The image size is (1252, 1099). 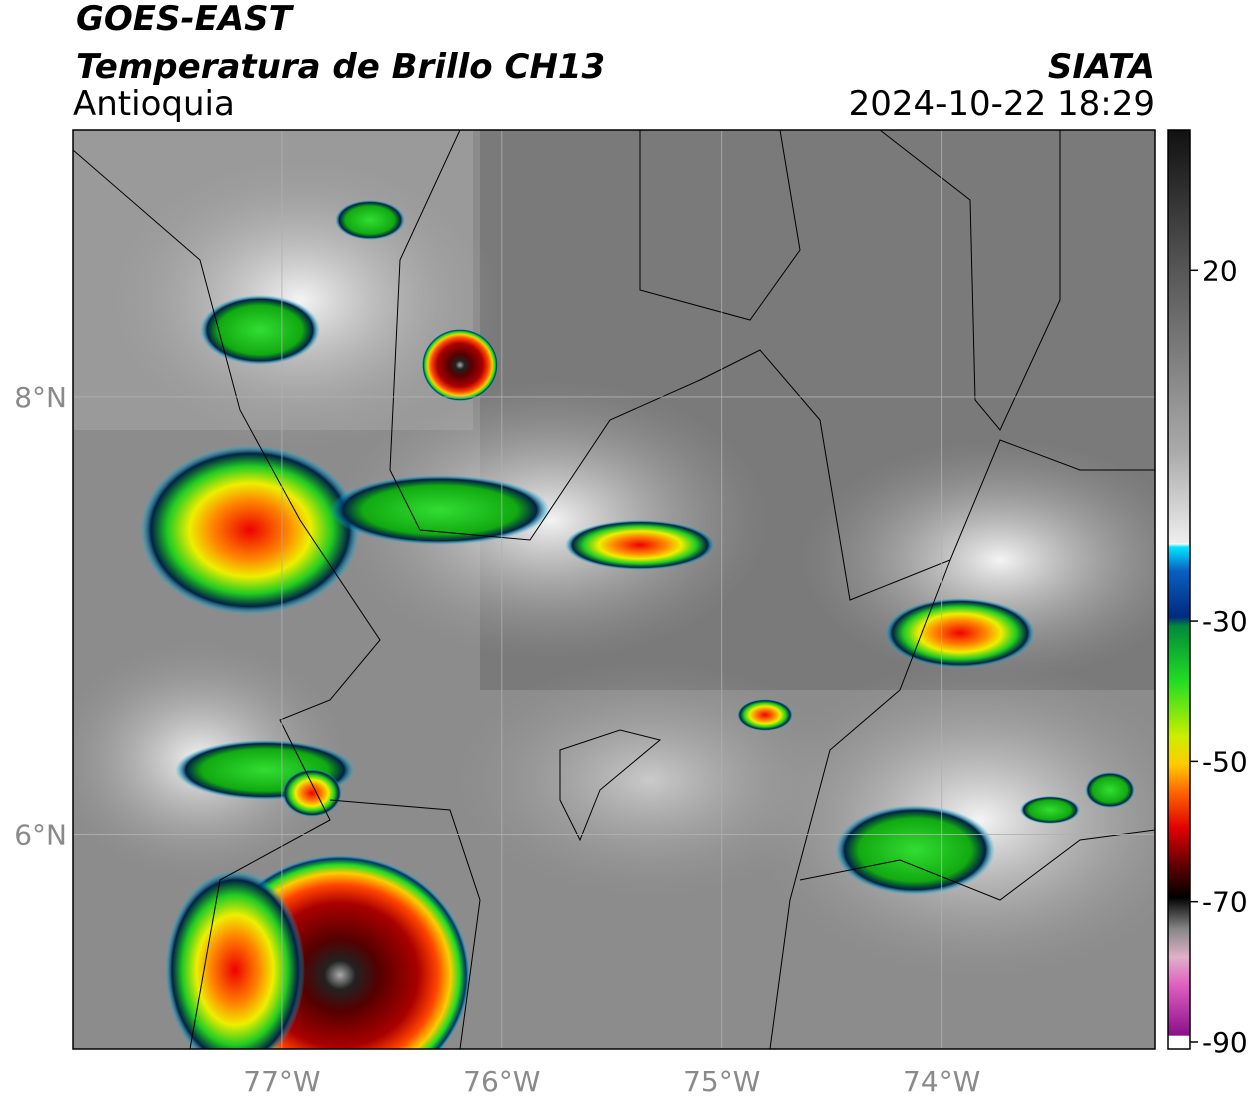 What do you see at coordinates (501, 1081) in the screenshot?
I see `x-tick-label: 76°W` at bounding box center [501, 1081].